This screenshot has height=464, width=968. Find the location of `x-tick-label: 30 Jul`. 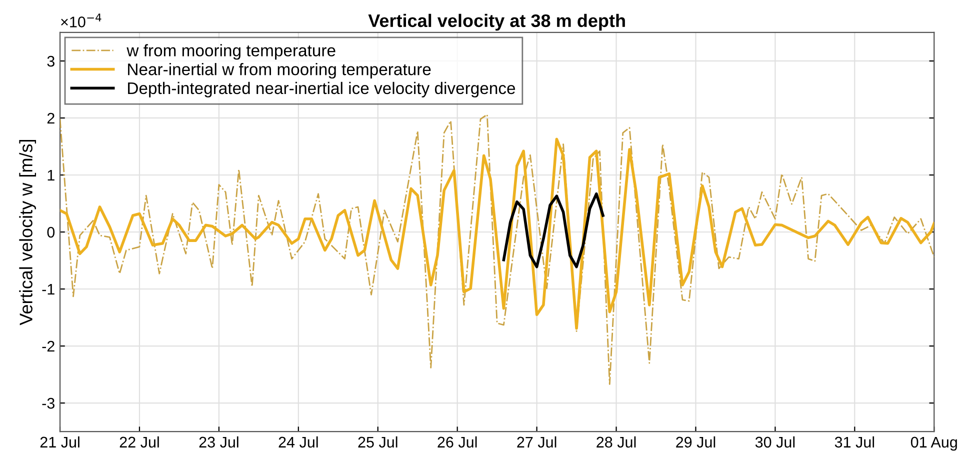

x-tick-label: 30 Jul is located at coordinates (775, 442).